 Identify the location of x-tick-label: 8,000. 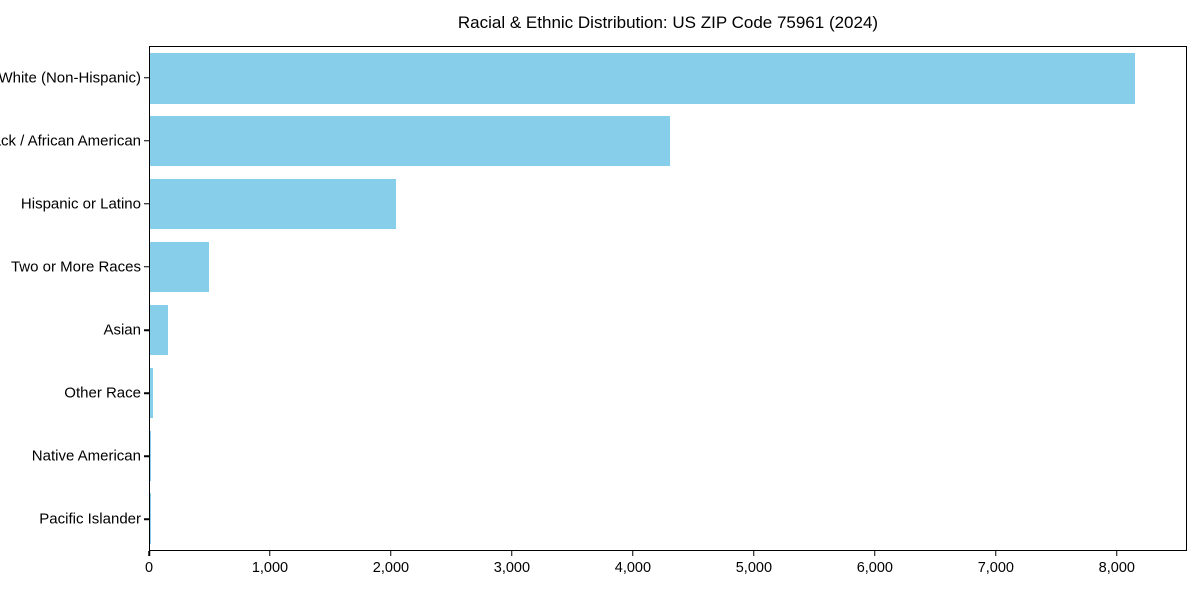
(1116, 568).